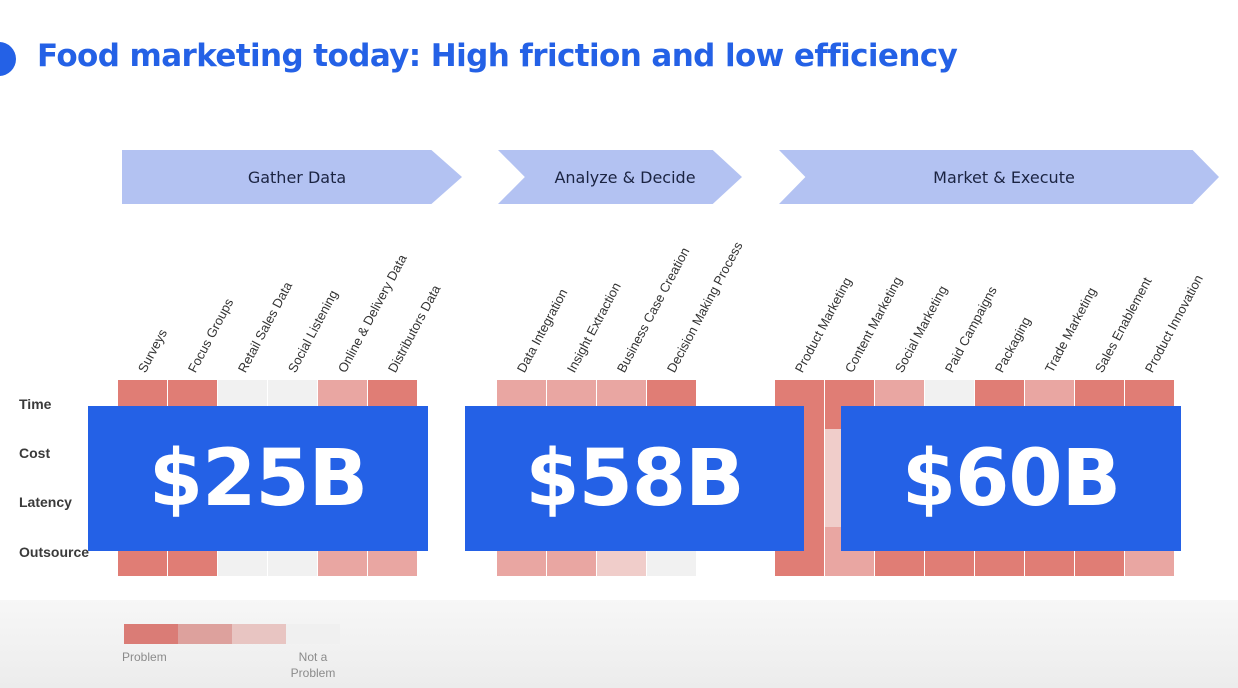 The height and width of the screenshot is (688, 1238). I want to click on legend-label-line: Not a, so click(313, 657).